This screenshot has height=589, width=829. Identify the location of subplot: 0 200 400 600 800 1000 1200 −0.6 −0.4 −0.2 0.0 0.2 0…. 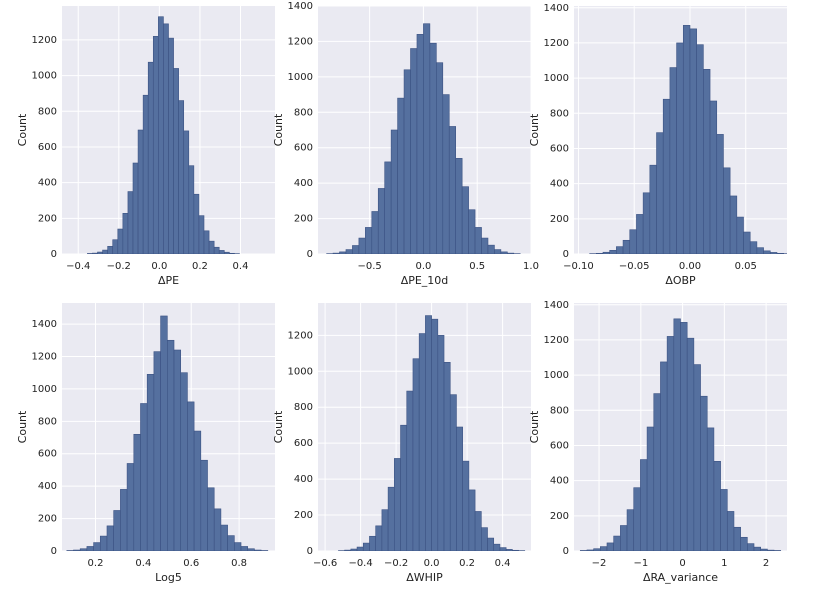
(401, 443).